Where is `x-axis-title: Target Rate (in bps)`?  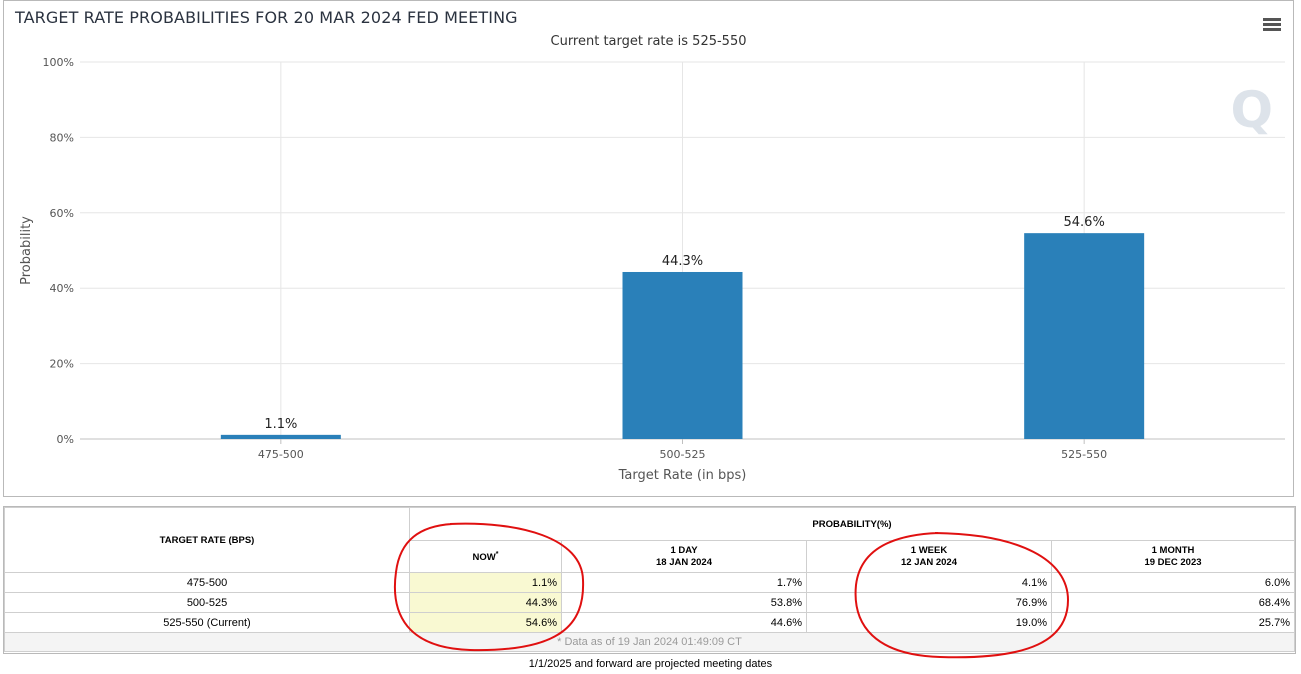
x-axis-title: Target Rate (in bps) is located at coordinates (682, 475).